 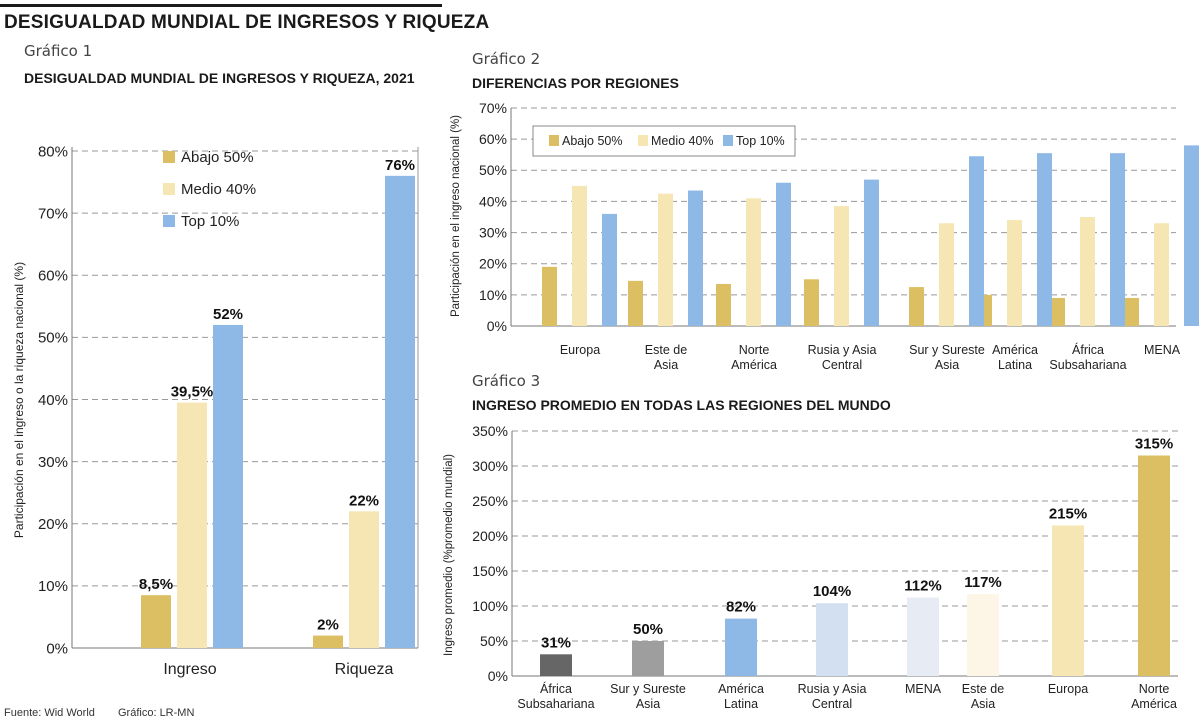 What do you see at coordinates (228, 314) in the screenshot?
I see `c1-value-label: 52%` at bounding box center [228, 314].